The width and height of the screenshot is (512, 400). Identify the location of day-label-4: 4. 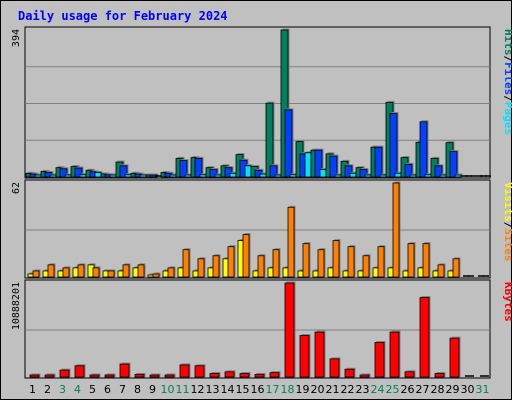
(77, 389).